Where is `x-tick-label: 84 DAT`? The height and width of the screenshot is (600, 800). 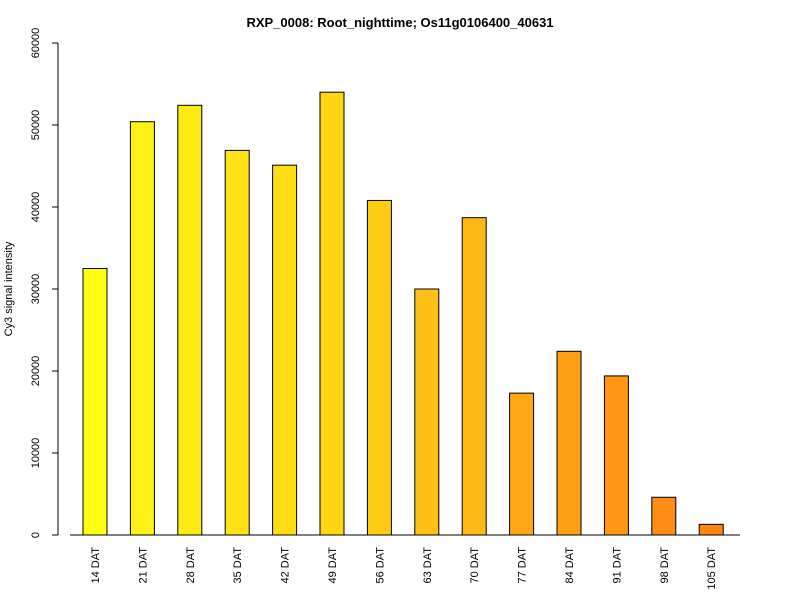 x-tick-label: 84 DAT is located at coordinates (570, 565).